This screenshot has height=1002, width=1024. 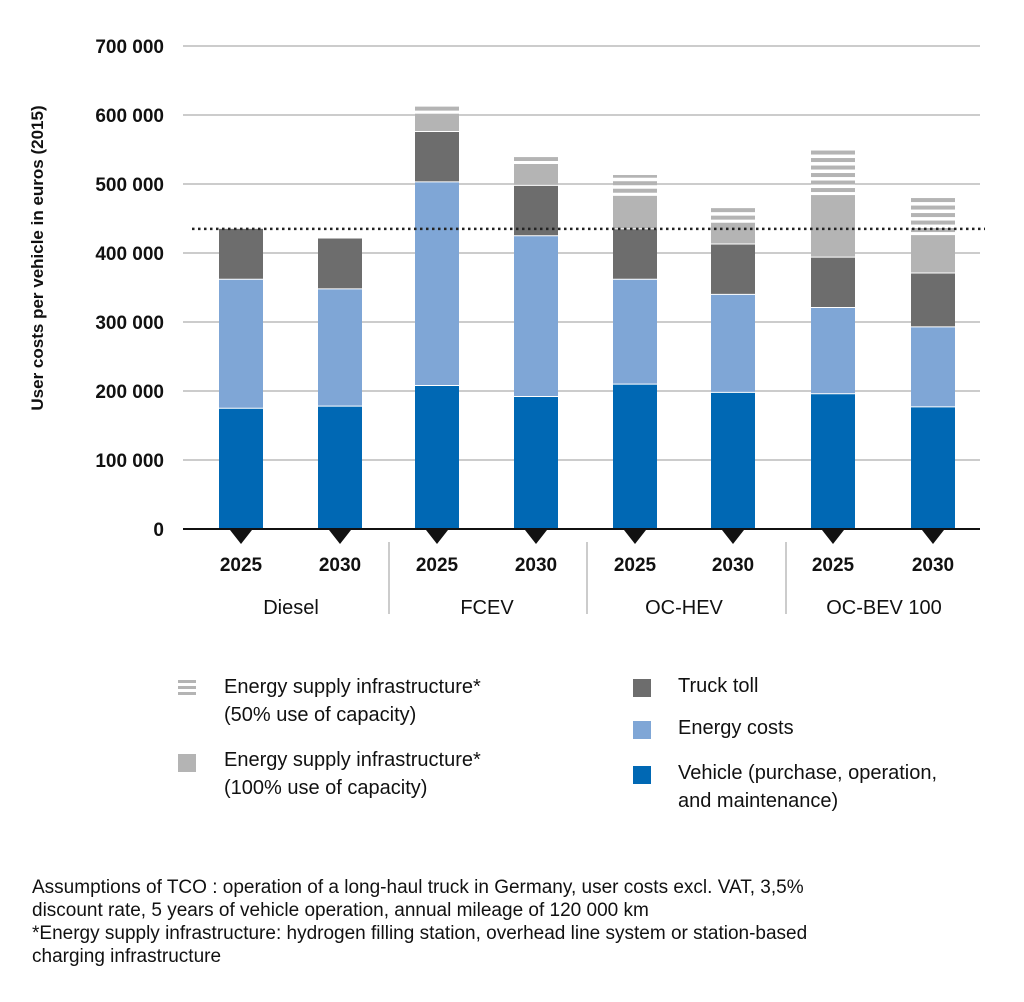 I want to click on legend-swatch-toll, so click(x=642, y=688).